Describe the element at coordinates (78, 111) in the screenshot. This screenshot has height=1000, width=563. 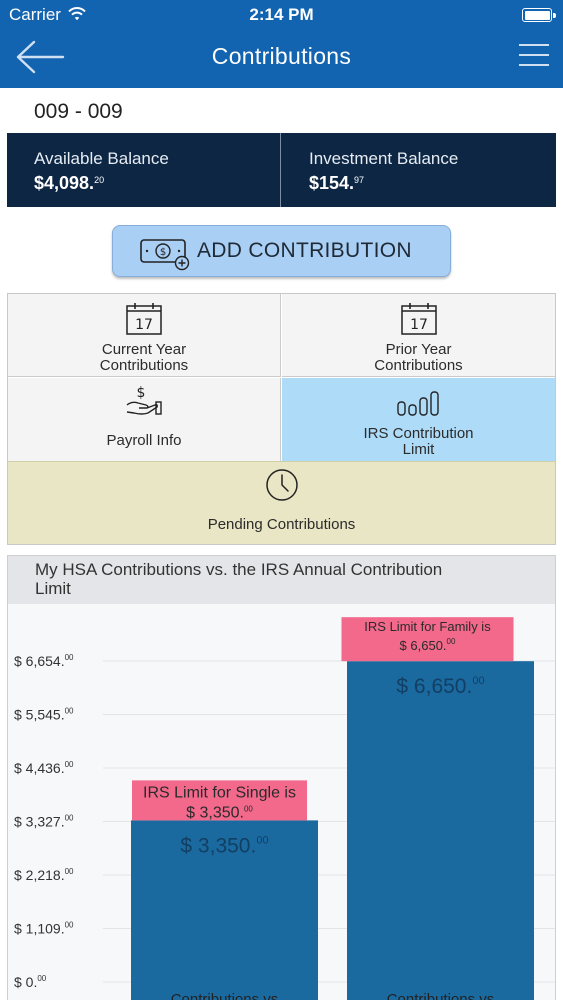
I see `account-number: 009 - 009` at that location.